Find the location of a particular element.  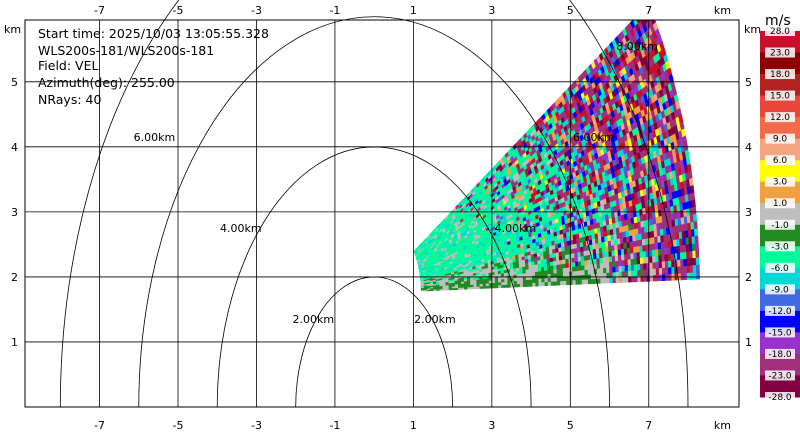

field-text: Field: VEL is located at coordinates (68, 65).